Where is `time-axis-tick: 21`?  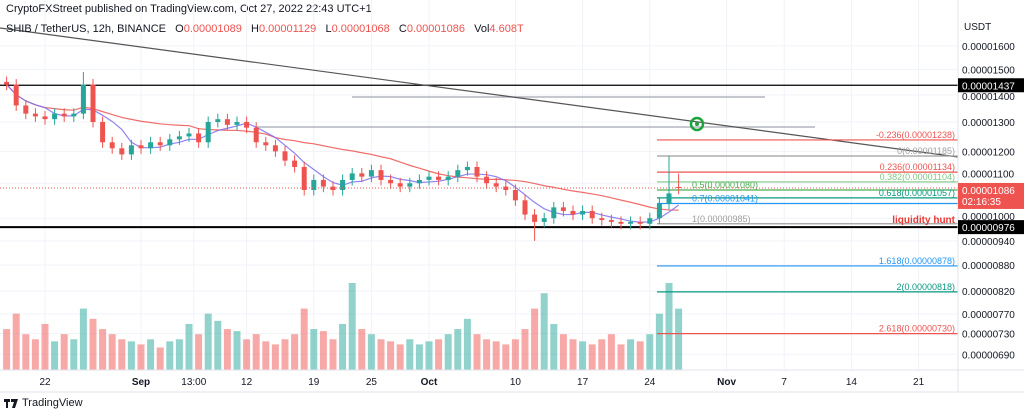 time-axis-tick: 21 is located at coordinates (919, 382).